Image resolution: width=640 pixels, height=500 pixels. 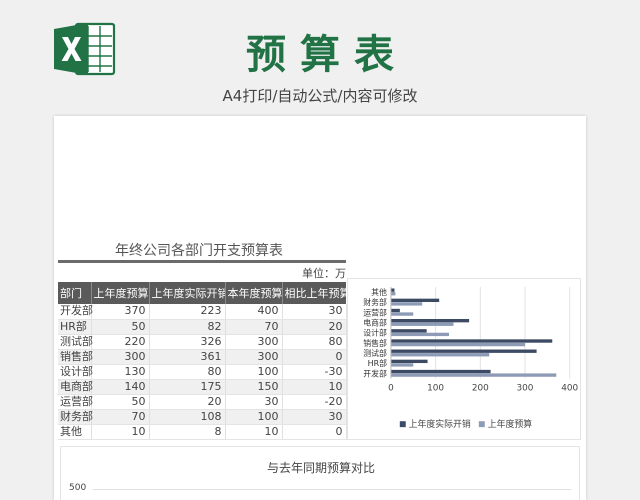 What do you see at coordinates (327, 55) in the screenshot?
I see `page-title: 预算表` at bounding box center [327, 55].